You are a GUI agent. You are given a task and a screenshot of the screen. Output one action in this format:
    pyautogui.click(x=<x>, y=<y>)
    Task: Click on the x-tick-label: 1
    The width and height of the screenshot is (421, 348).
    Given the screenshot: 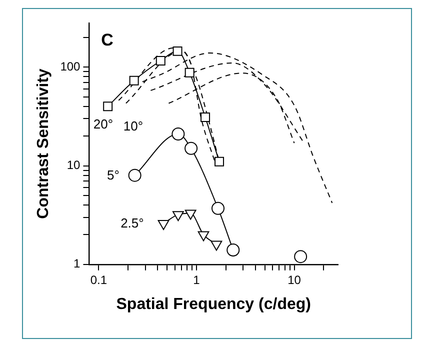 What is the action you would take?
    pyautogui.click(x=196, y=279)
    